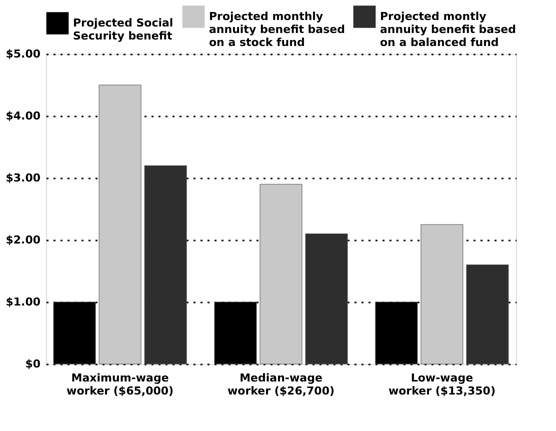 The height and width of the screenshot is (431, 556). I want to click on y-tick-label: $2.00, so click(23, 240).